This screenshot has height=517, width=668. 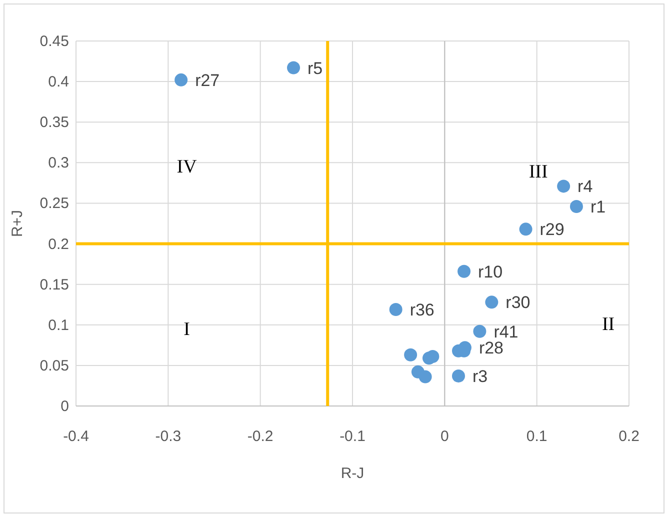 I want to click on annotation: I, so click(x=187, y=329).